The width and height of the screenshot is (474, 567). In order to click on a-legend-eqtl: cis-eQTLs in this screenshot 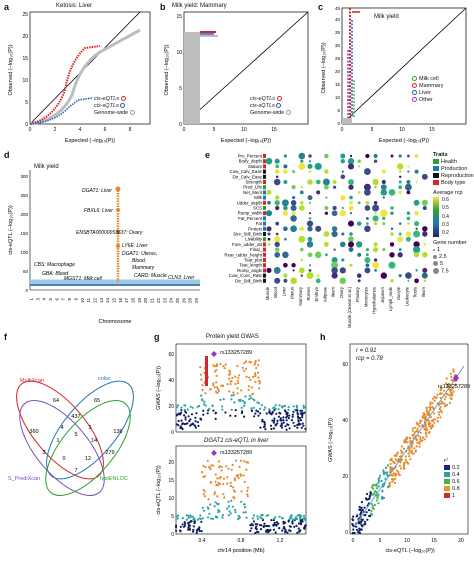, I will do `click(107, 99)`.